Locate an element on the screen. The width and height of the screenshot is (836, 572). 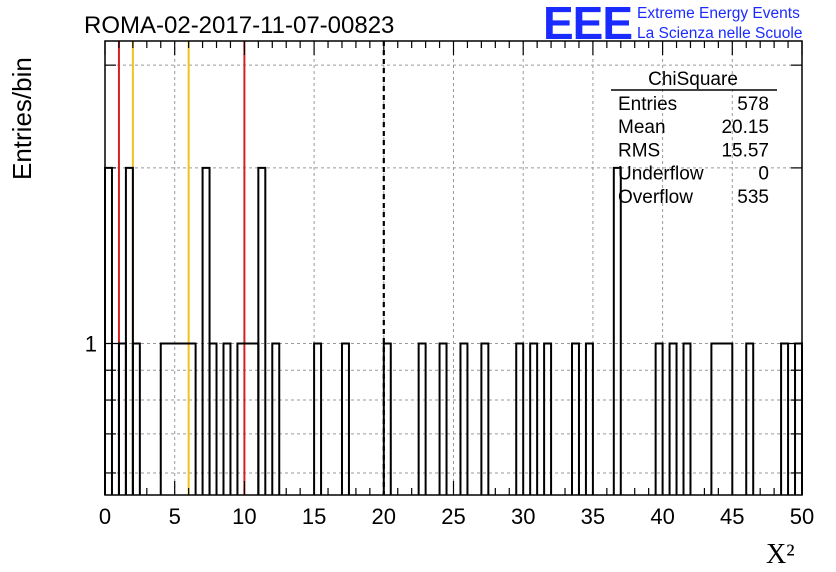
stats-row-value: 535 is located at coordinates (753, 197).